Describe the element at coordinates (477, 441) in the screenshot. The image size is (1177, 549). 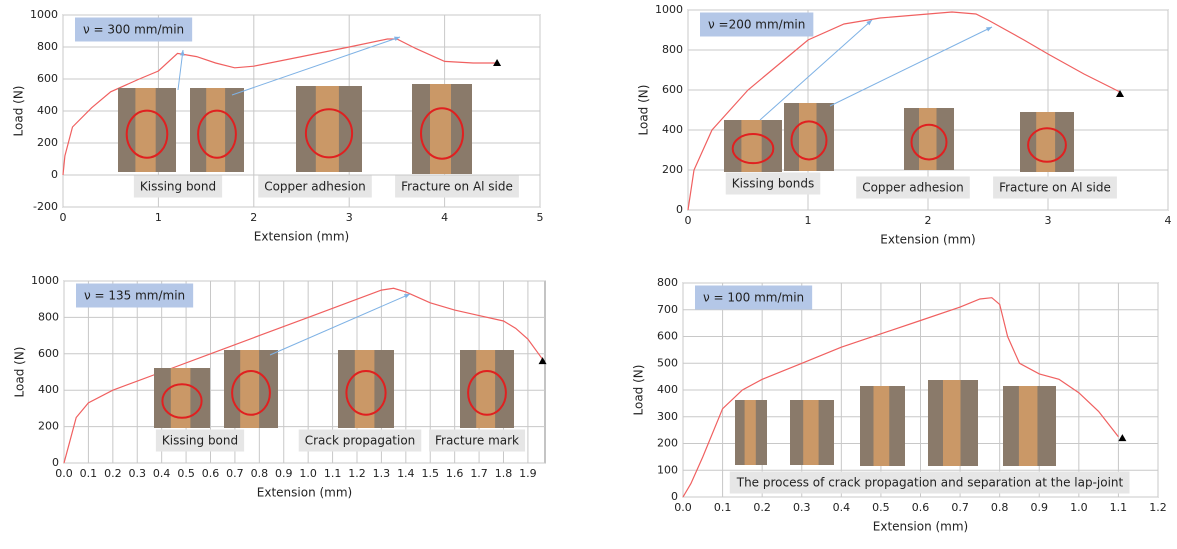
I see `annotation: Fracture mark` at that location.